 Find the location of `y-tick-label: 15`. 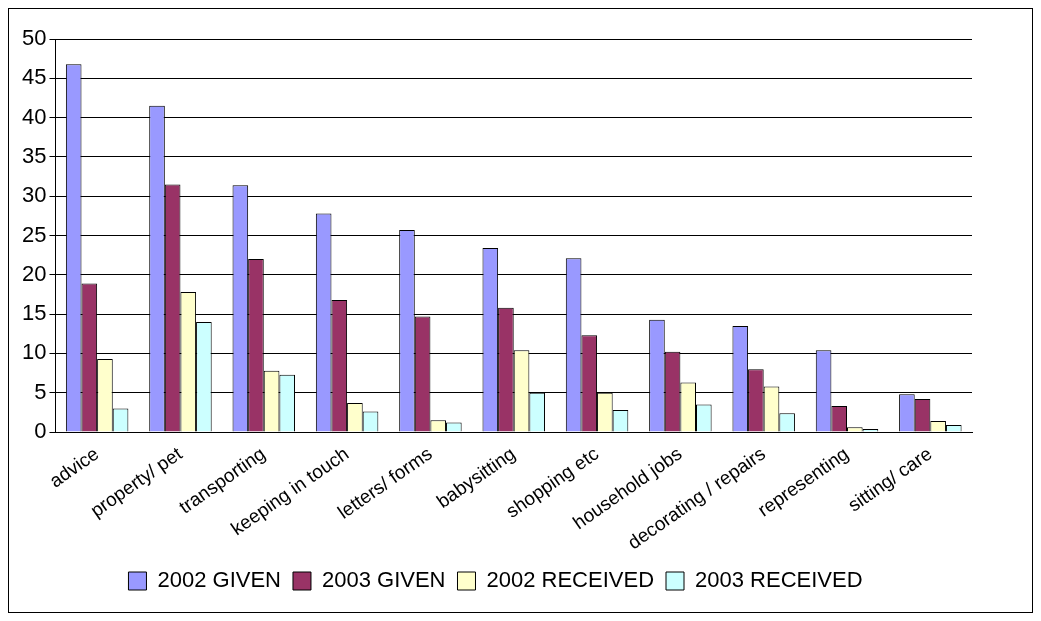

y-tick-label: 15 is located at coordinates (34, 313).